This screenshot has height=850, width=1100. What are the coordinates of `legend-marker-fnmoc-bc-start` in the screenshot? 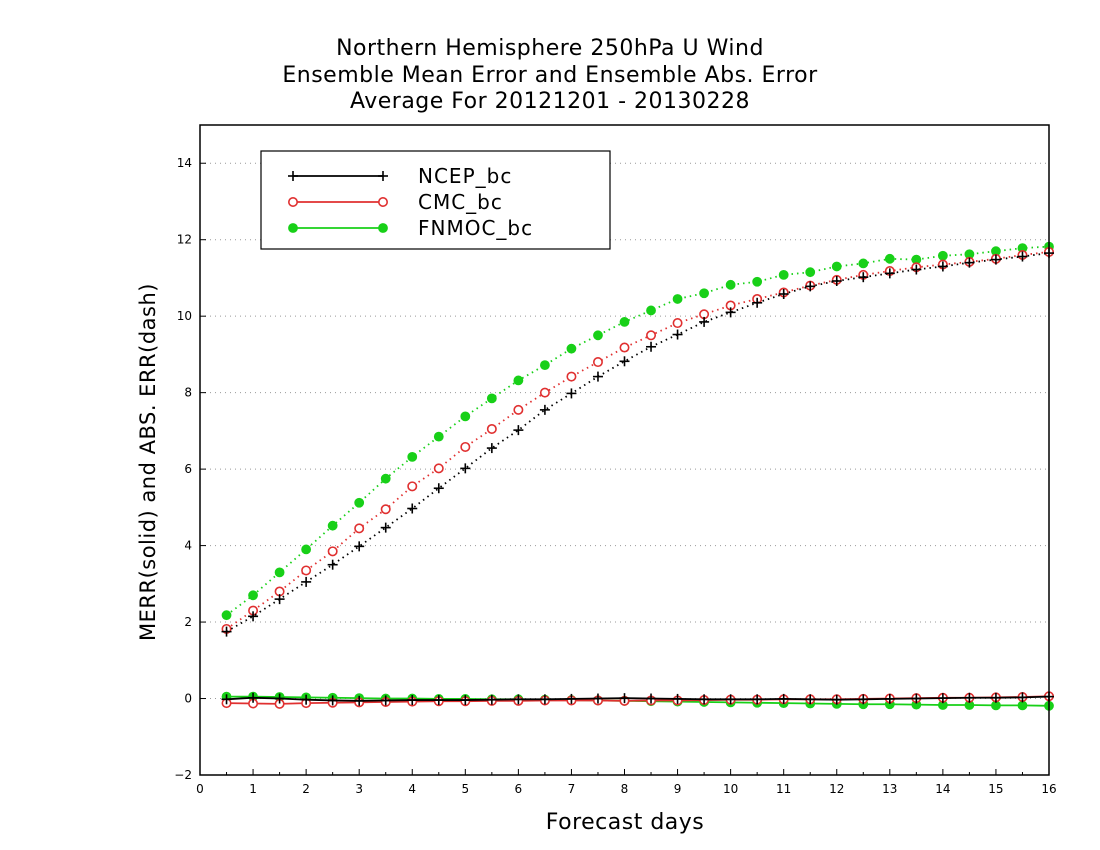 It's located at (293, 228).